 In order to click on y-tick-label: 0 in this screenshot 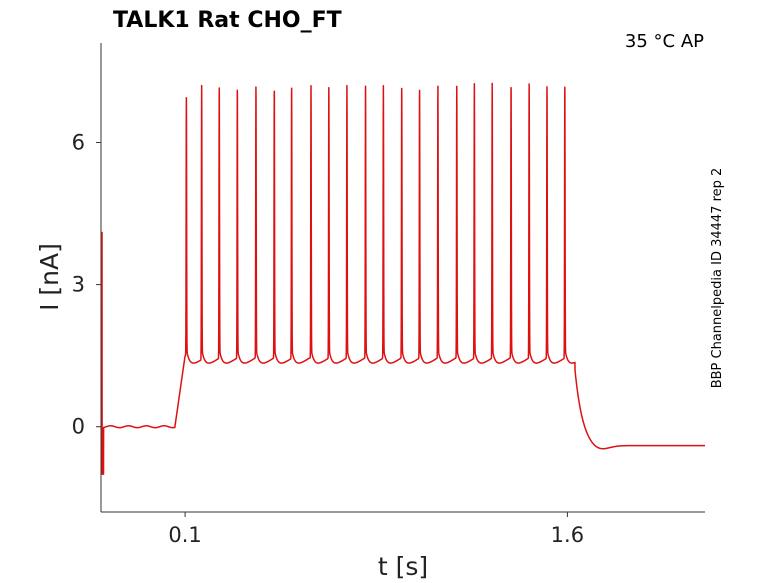, I will do `click(78, 427)`.